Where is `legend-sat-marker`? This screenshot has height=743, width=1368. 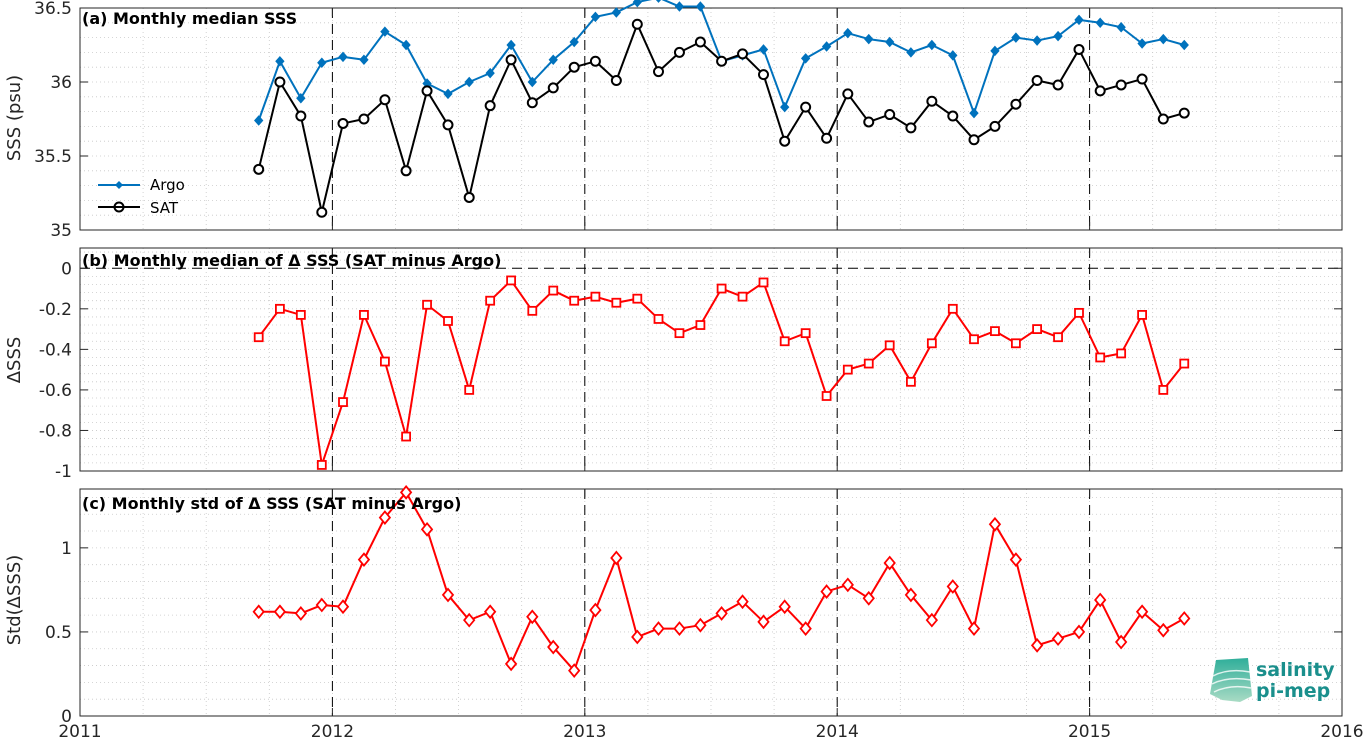 legend-sat-marker is located at coordinates (119, 207).